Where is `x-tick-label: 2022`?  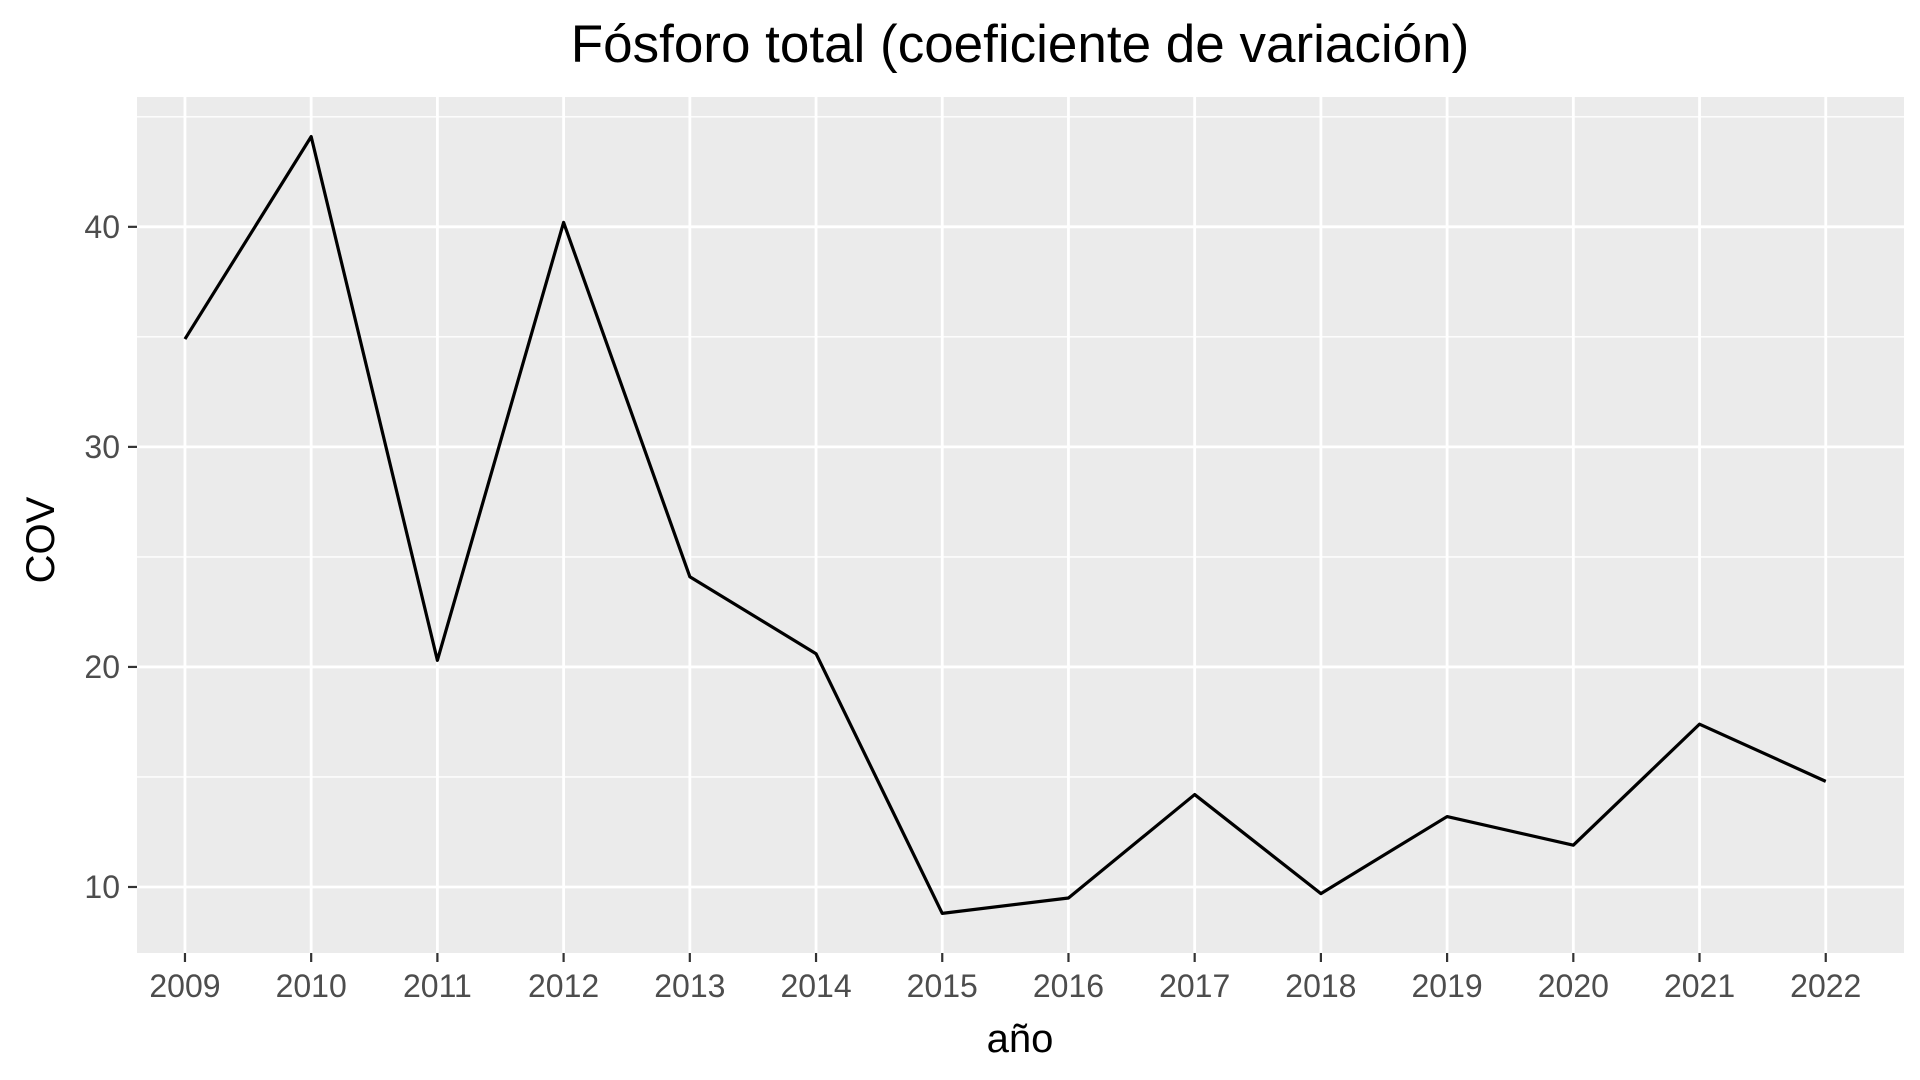 x-tick-label: 2022 is located at coordinates (1825, 986).